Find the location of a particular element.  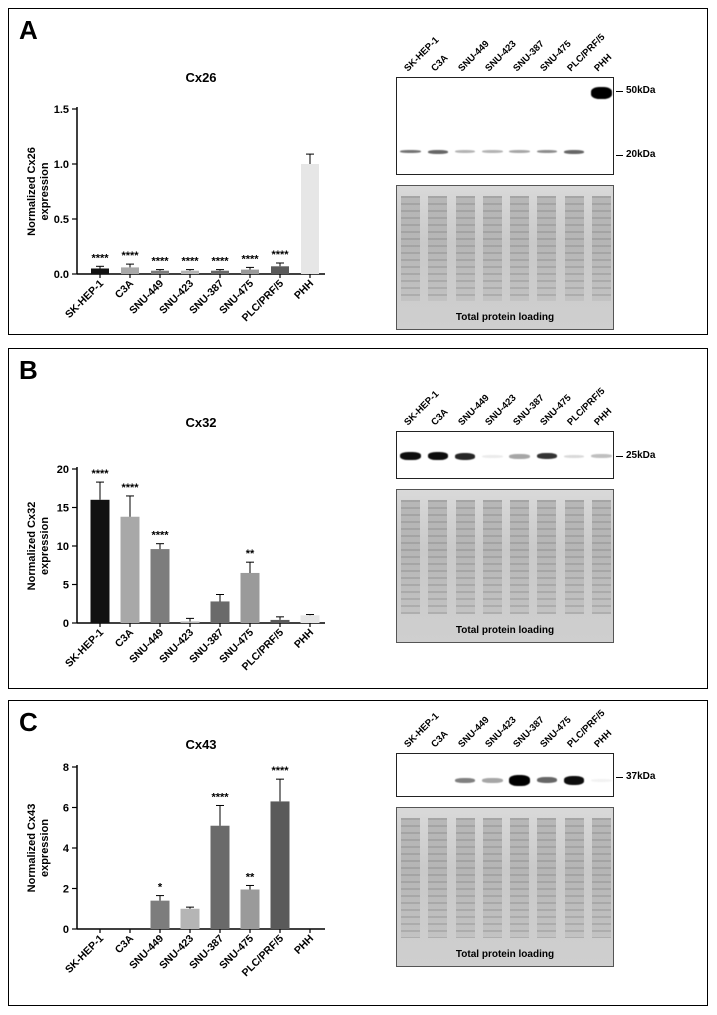

molecular-weight-marker: 37kDa is located at coordinates (641, 777).